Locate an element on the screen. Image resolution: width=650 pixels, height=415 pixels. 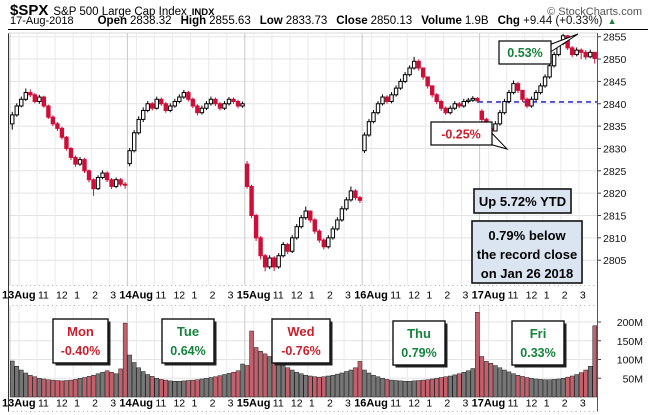
weekday-pct: 0.79% is located at coordinates (418, 353).